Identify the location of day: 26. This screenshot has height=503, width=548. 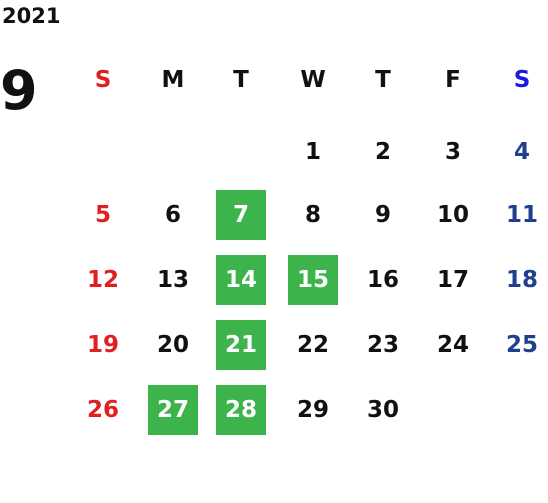
(102, 410).